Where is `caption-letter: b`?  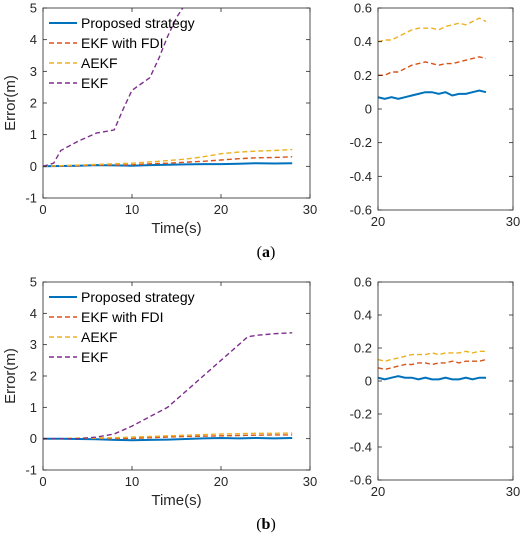
caption-letter: b is located at coordinates (266, 524).